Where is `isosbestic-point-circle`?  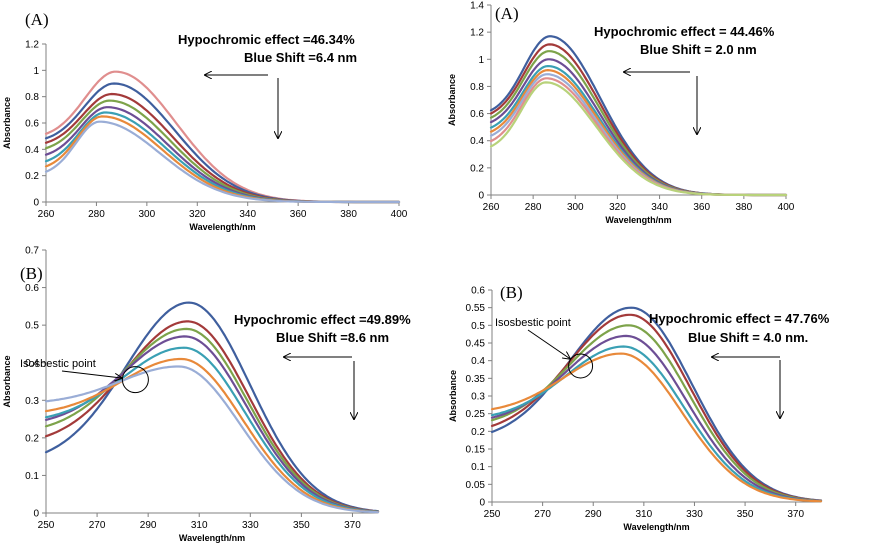 isosbestic-point-circle is located at coordinates (581, 366).